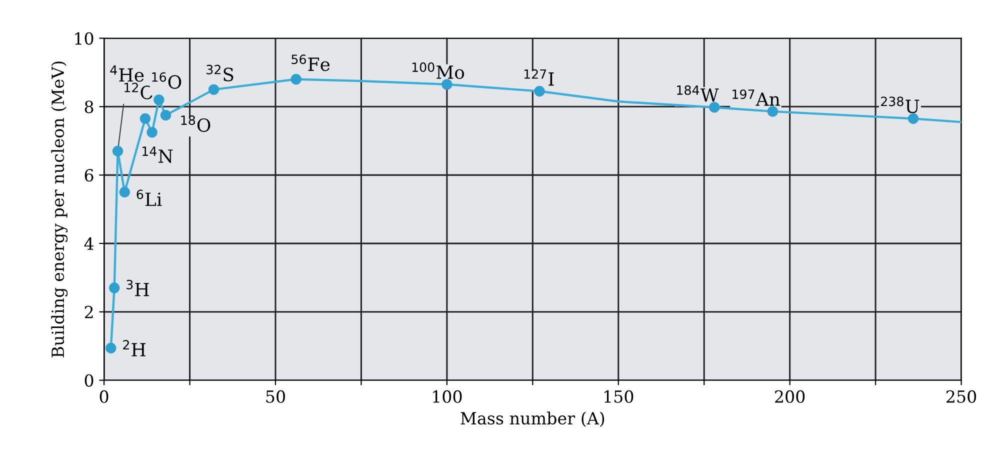  I want to click on x-tick-label: 250, so click(961, 396).